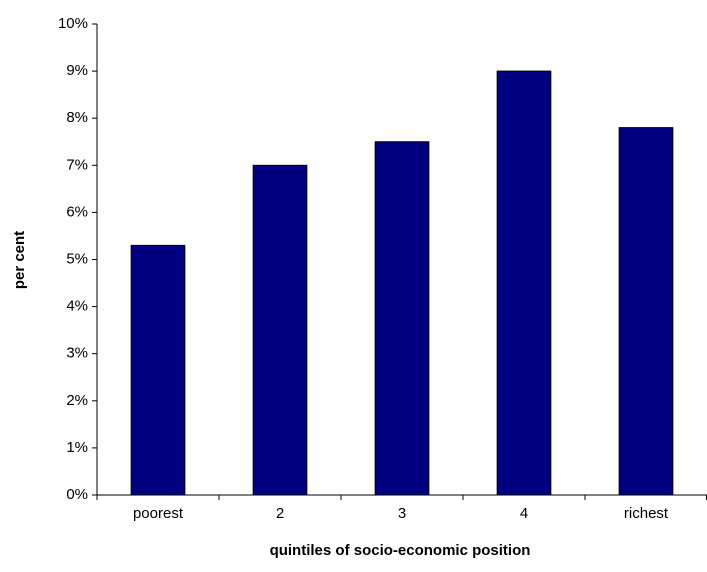  Describe the element at coordinates (646, 513) in the screenshot. I see `x-tick-label: richest` at that location.